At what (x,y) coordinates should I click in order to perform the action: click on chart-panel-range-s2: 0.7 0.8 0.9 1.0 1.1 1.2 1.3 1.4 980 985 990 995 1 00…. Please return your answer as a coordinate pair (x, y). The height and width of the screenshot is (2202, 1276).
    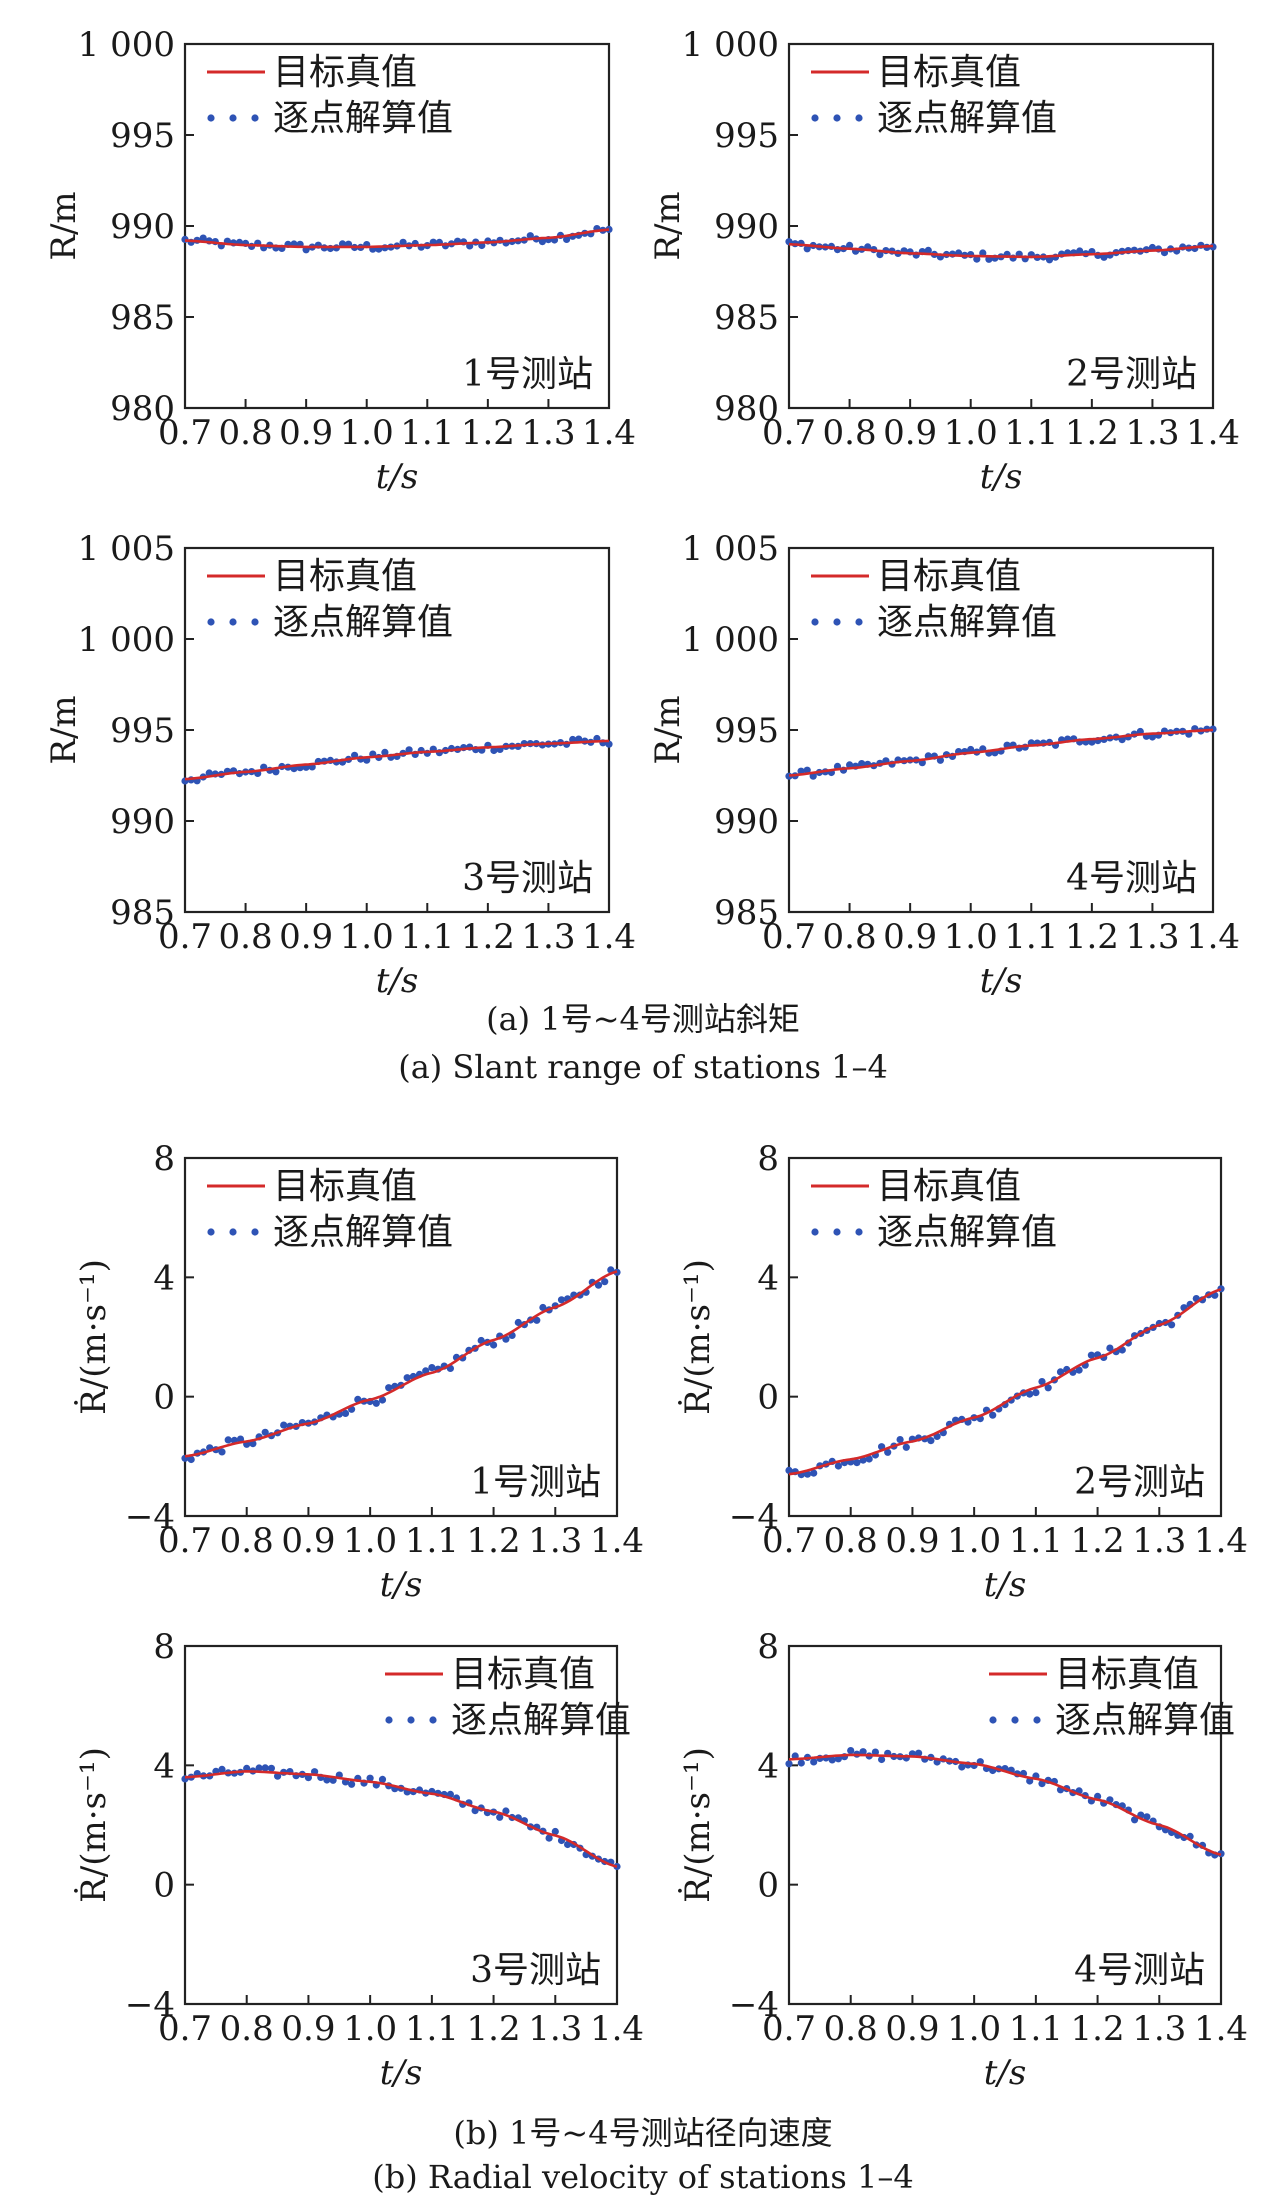
    Looking at the image, I should click on (944, 261).